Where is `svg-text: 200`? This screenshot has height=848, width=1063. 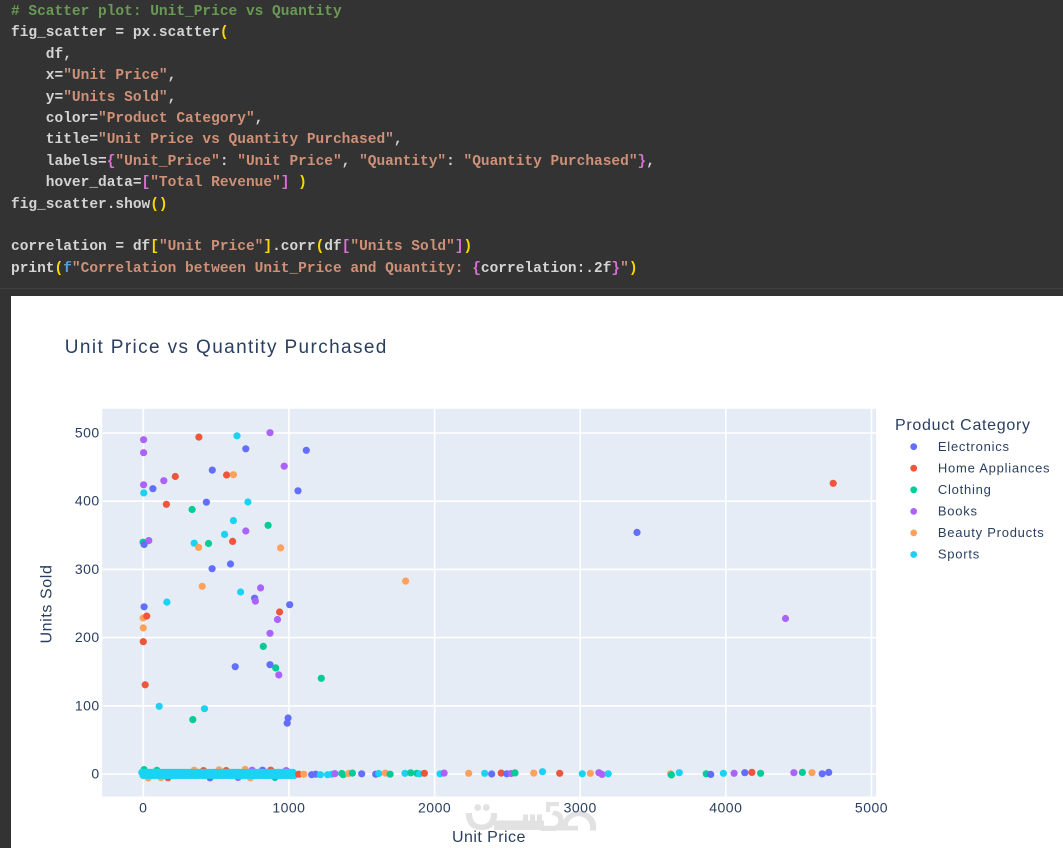 svg-text: 200 is located at coordinates (87, 637).